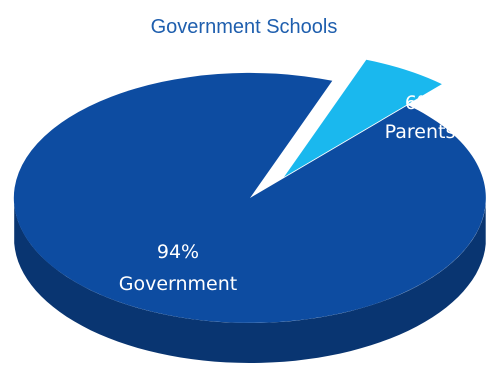 The height and width of the screenshot is (385, 488). Describe the element at coordinates (420, 103) in the screenshot. I see `data-label-parents-value: 6%` at that location.